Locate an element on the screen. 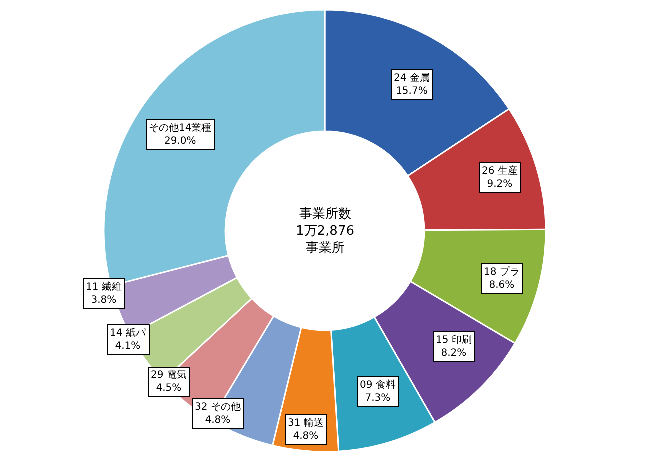  data-label: 3.8% is located at coordinates (104, 300).